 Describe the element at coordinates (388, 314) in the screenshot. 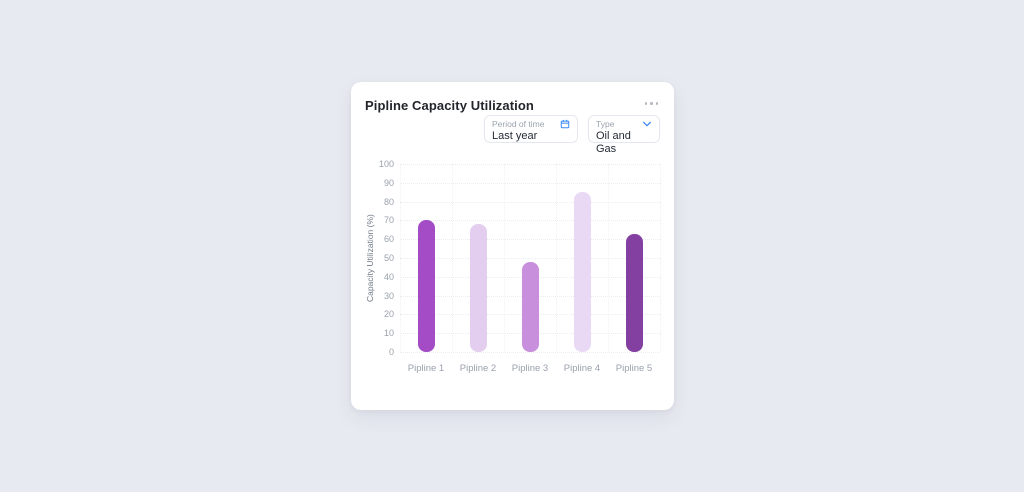

I see `y-tick-label: 20` at that location.